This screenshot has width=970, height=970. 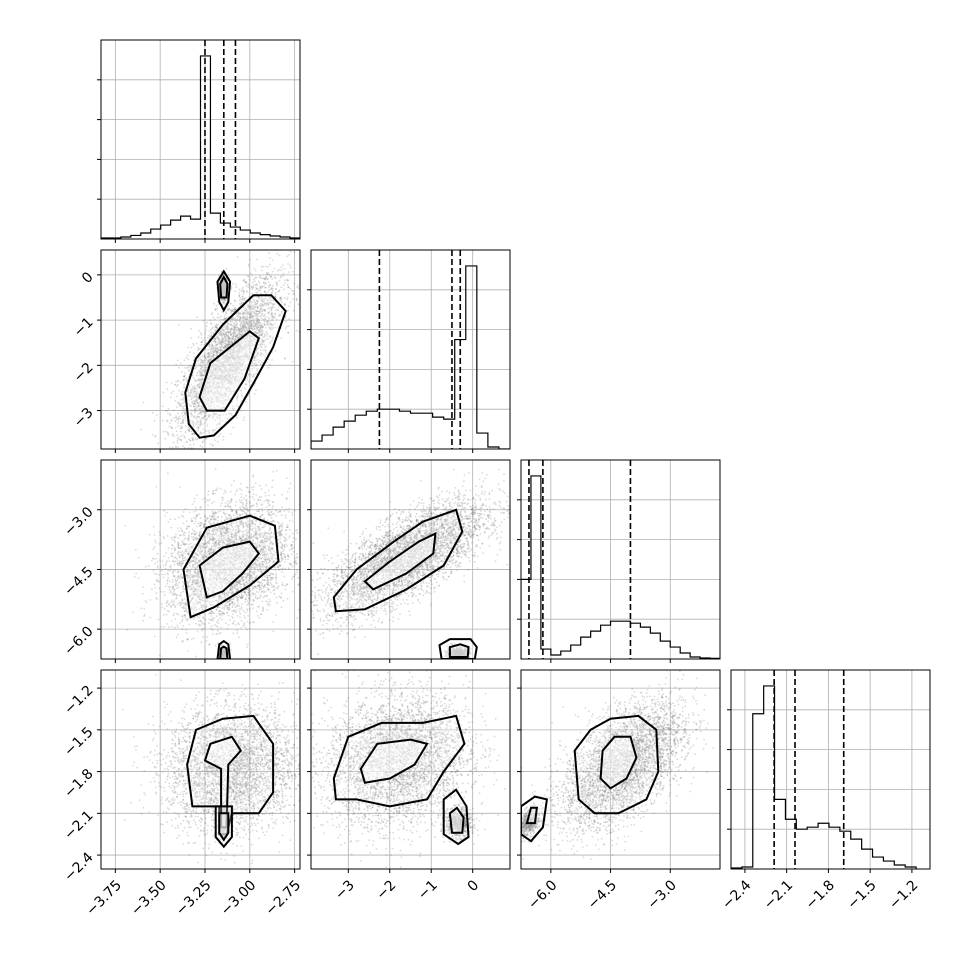 What do you see at coordinates (88, 278) in the screenshot?
I see `y-tick-label: 0` at bounding box center [88, 278].